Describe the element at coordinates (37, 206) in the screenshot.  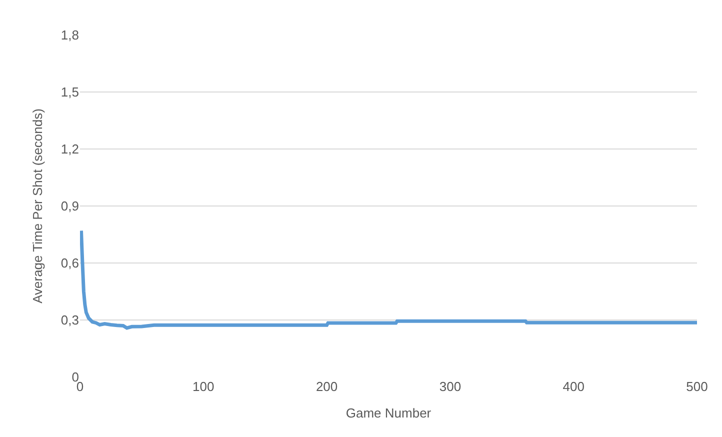
I see `y-axis-title: Average Time Per Shot (seconds)` at that location.